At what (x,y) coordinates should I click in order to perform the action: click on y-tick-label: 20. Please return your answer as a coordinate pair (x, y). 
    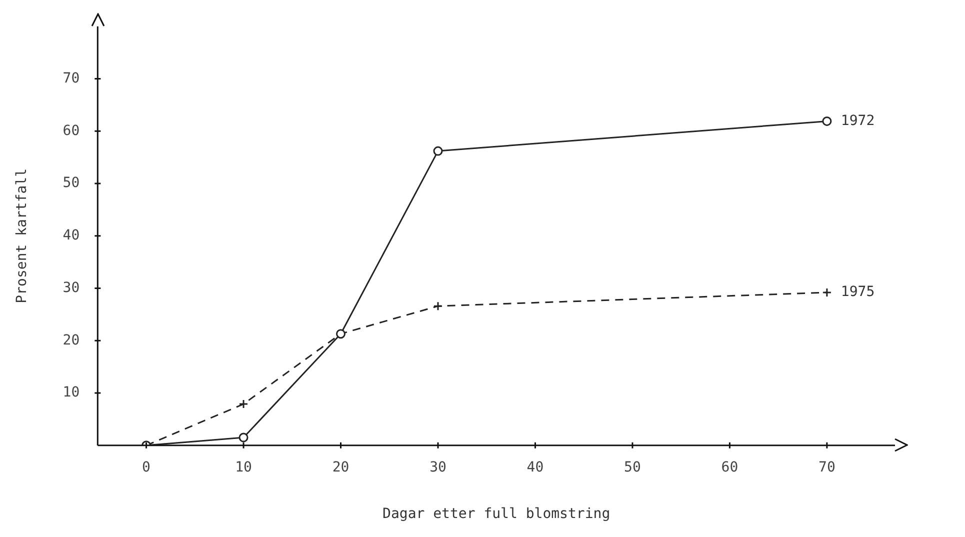
    Looking at the image, I should click on (71, 340).